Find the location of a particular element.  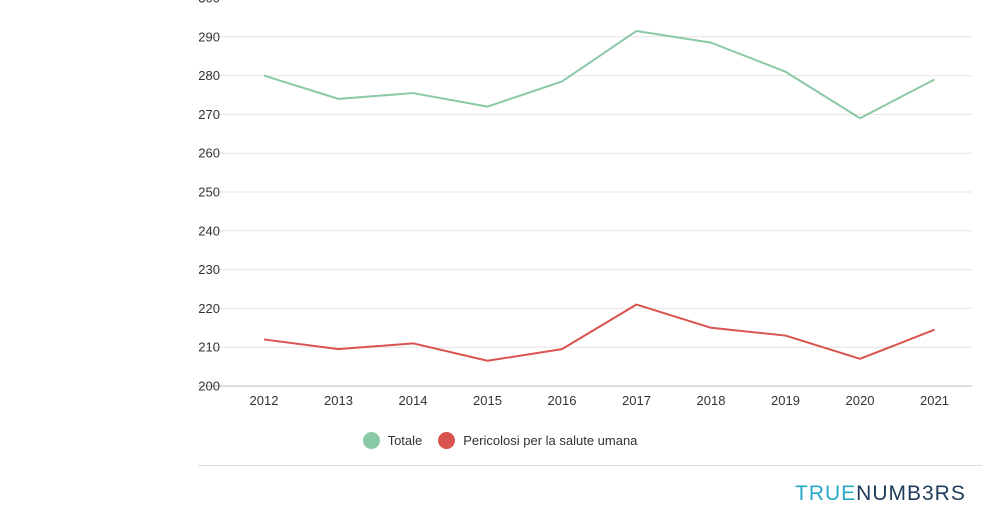

y-tick-label: 280 is located at coordinates (209, 75).